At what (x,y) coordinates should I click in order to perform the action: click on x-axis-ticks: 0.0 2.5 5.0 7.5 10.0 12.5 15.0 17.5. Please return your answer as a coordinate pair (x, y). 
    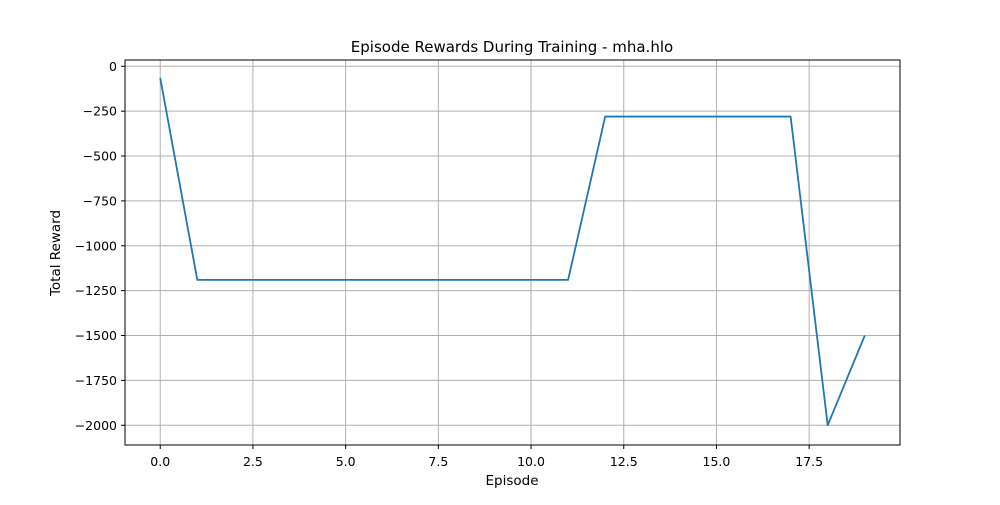
    Looking at the image, I should click on (486, 457).